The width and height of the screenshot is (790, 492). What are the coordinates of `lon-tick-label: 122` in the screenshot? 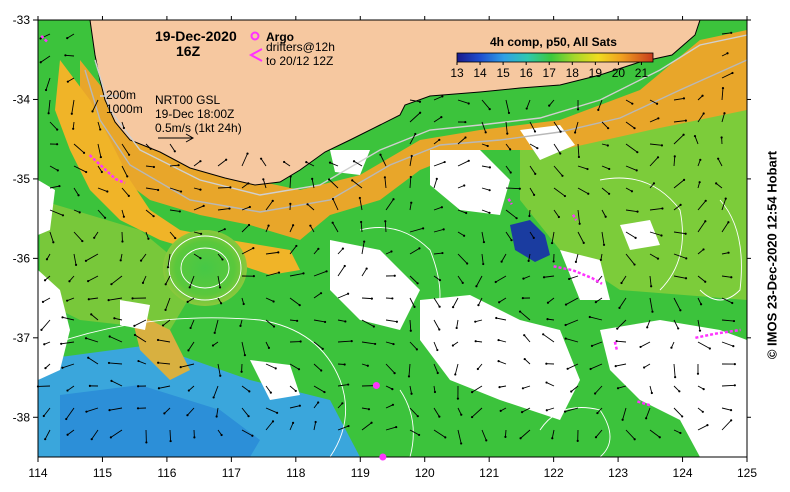 It's located at (554, 473).